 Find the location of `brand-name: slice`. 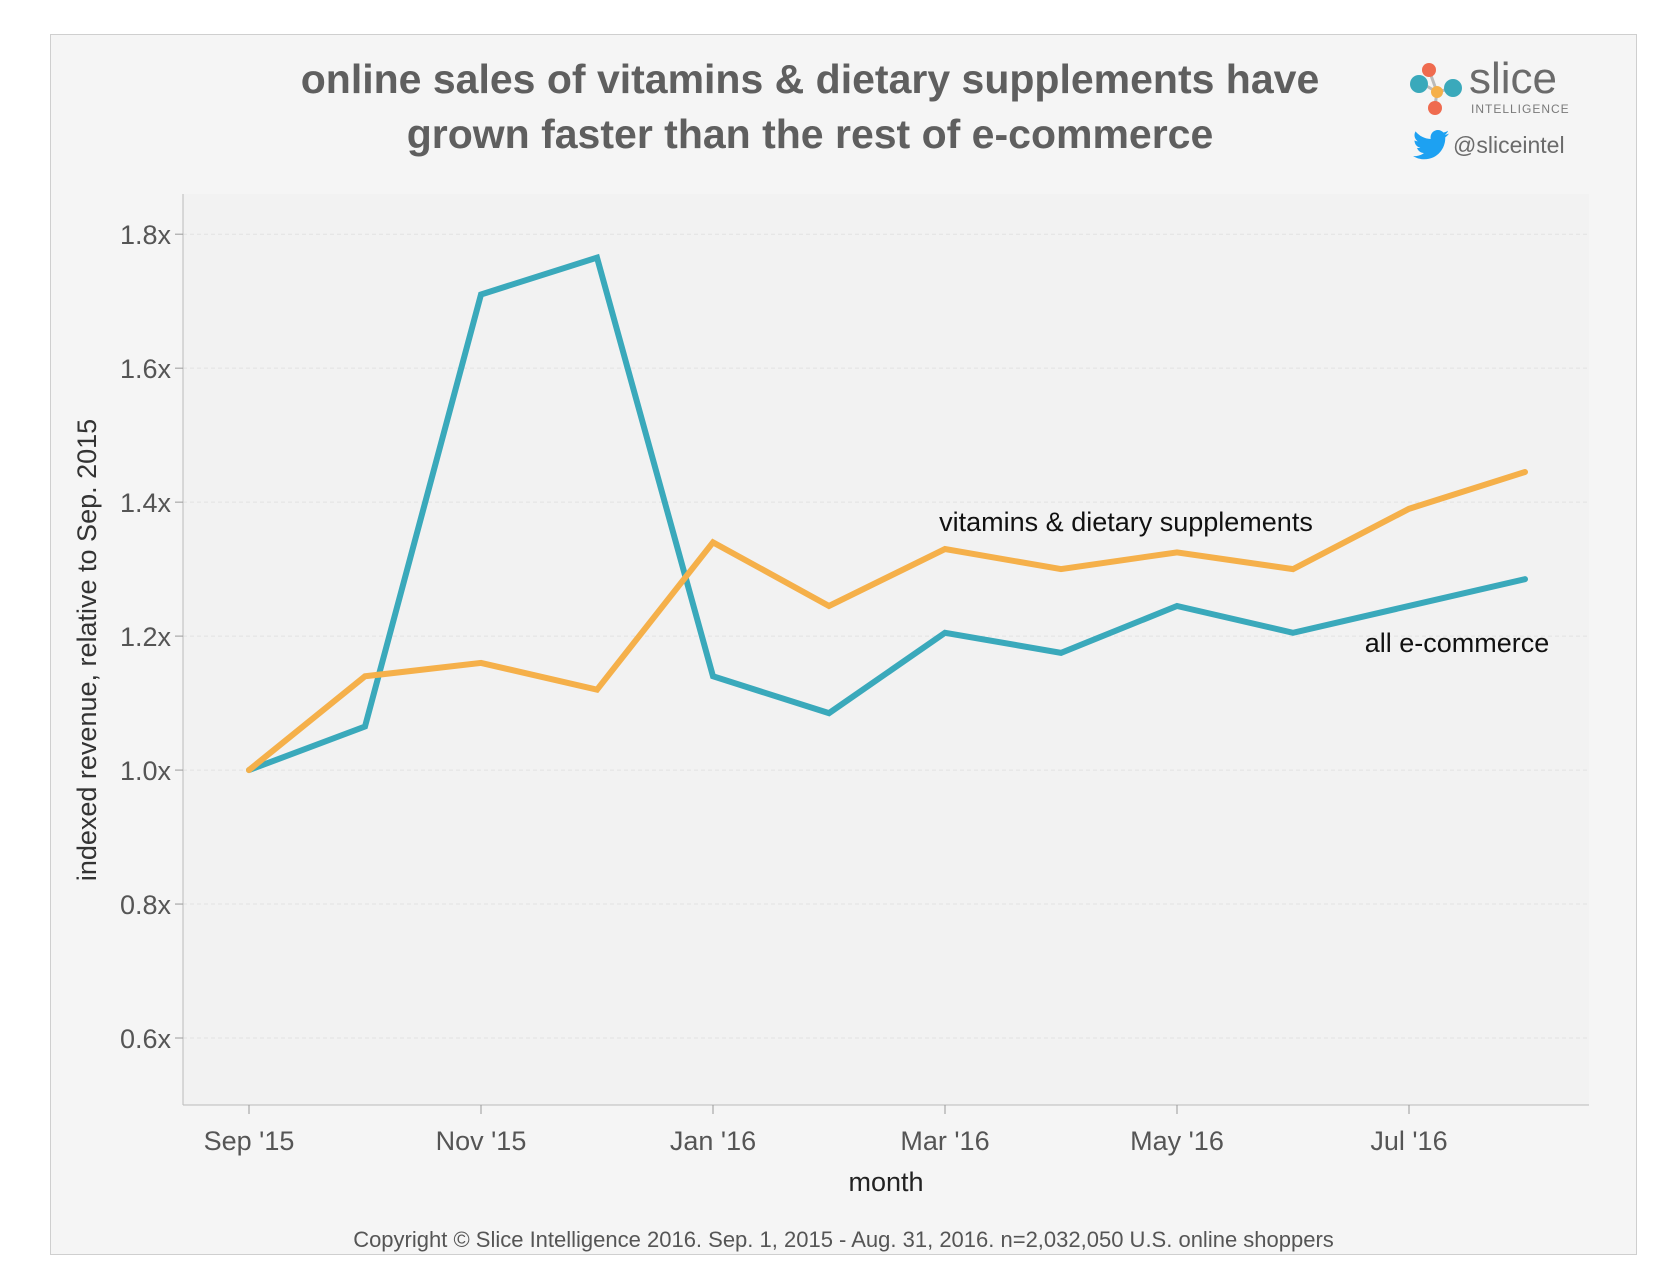

brand-name: slice is located at coordinates (1513, 78).